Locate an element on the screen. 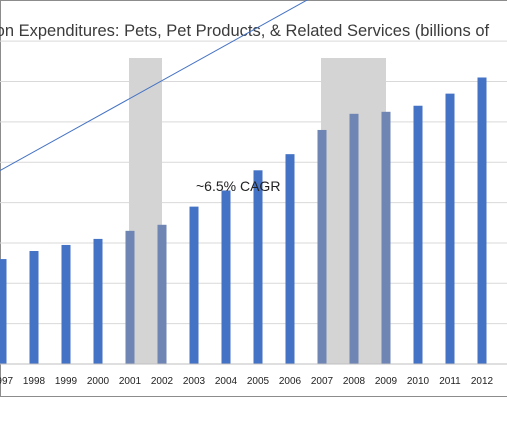 The width and height of the screenshot is (507, 423). x-tick-label: 2003 is located at coordinates (194, 381).